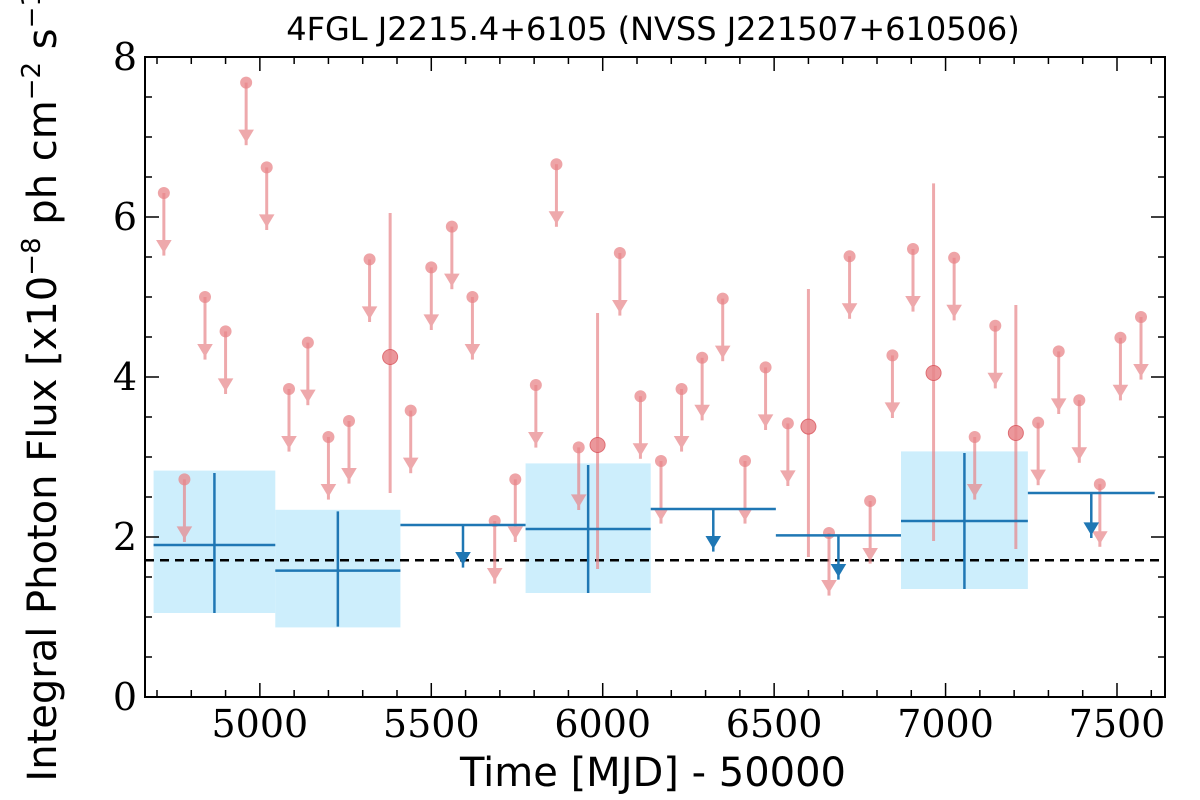 Image resolution: width=1200 pixels, height=800 pixels. I want to click on point-ul-27-head, so click(722, 352).